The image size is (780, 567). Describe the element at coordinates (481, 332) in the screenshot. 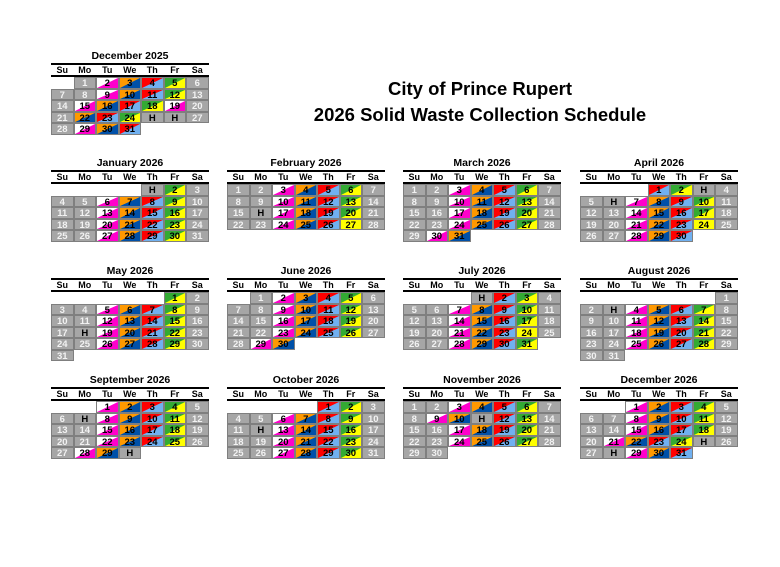

I see `day-cell: 22` at that location.